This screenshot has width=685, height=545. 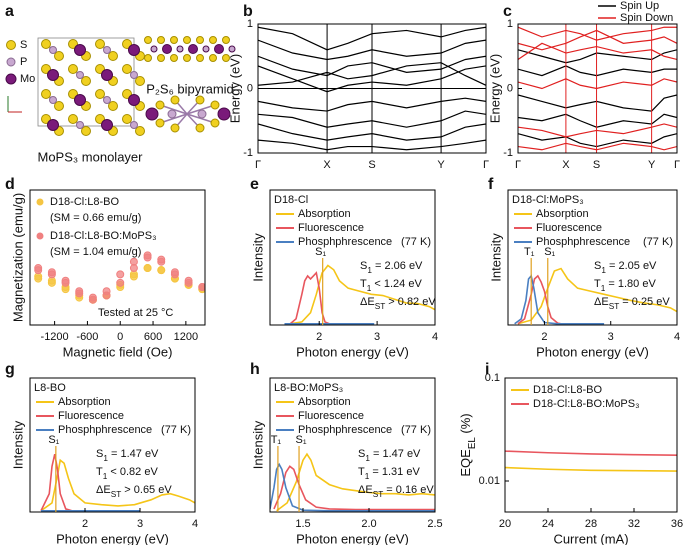 I want to click on stat-line: T1 = 1.80 eV, so click(x=625, y=285).